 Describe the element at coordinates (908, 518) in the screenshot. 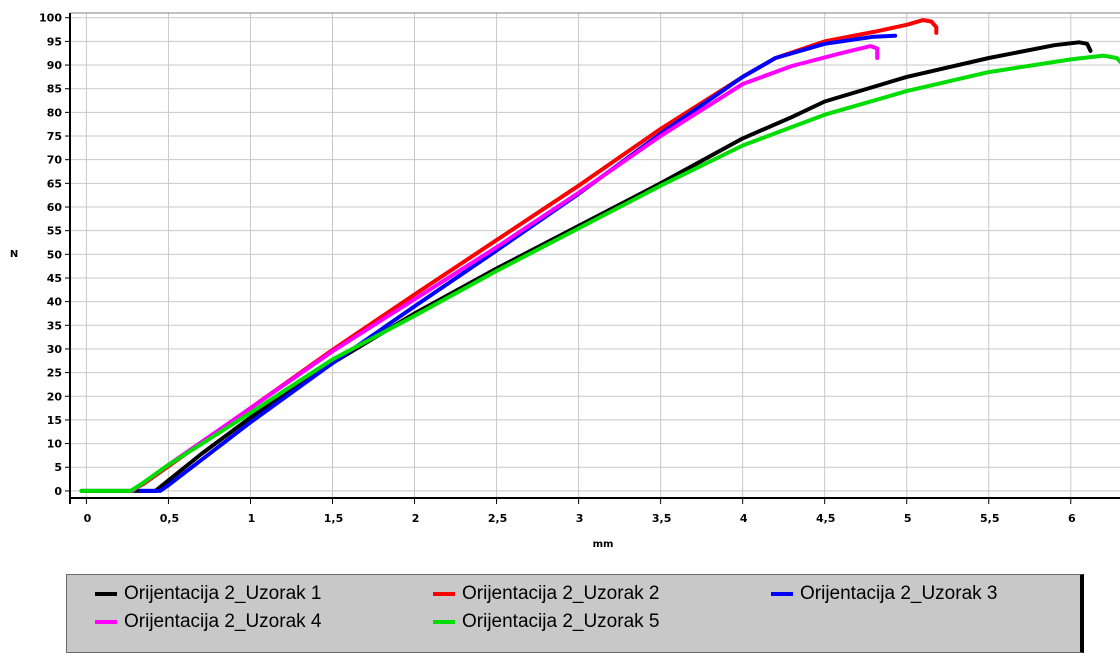

I see `x-tick-label: 5` at that location.